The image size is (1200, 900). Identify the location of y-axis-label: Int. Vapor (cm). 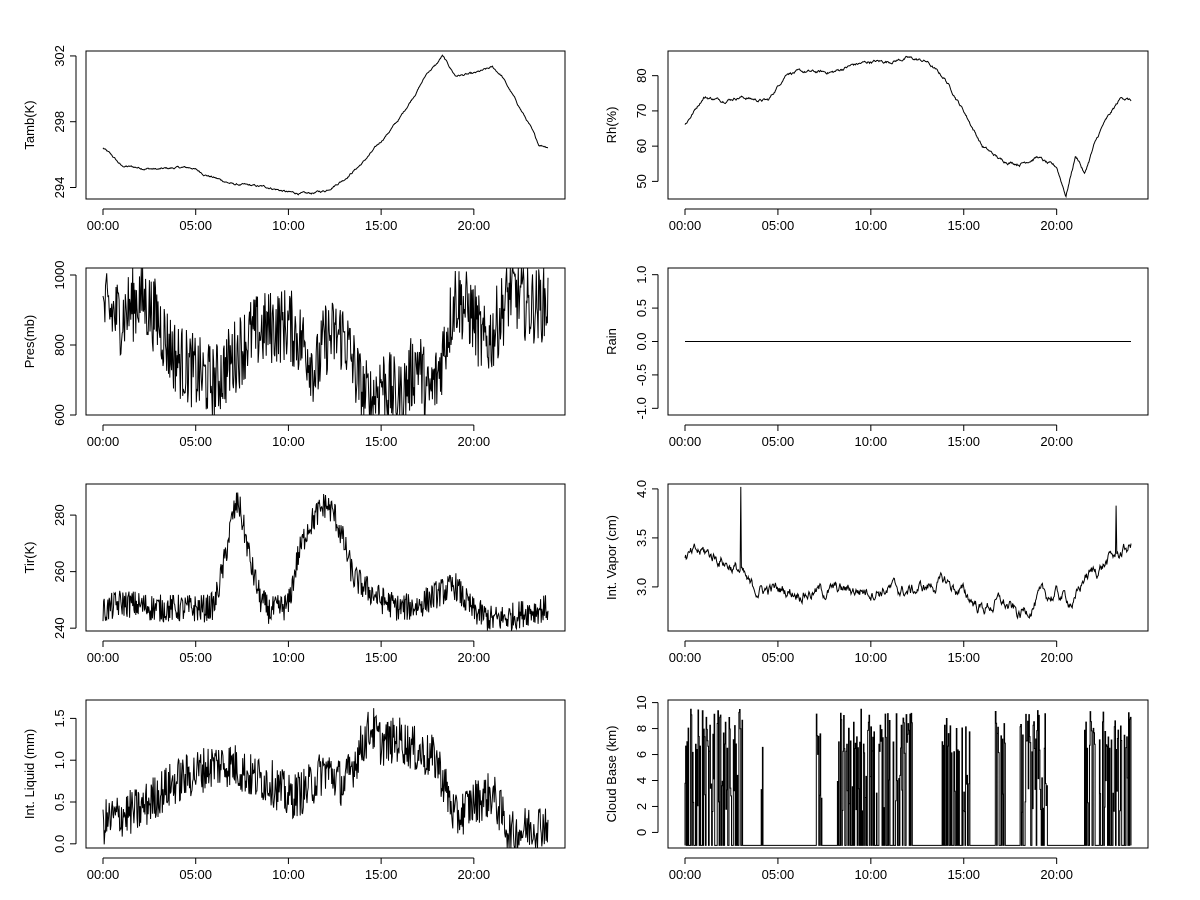
(611, 557).